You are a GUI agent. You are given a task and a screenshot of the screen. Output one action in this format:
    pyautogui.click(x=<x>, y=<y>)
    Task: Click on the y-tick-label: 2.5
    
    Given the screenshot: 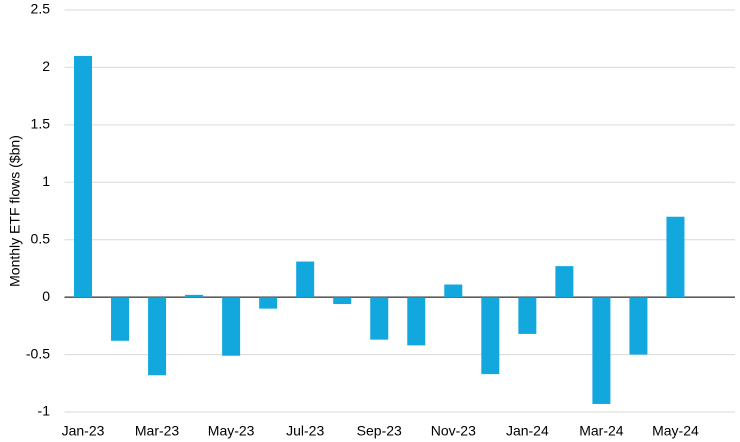 What is the action you would take?
    pyautogui.click(x=41, y=9)
    